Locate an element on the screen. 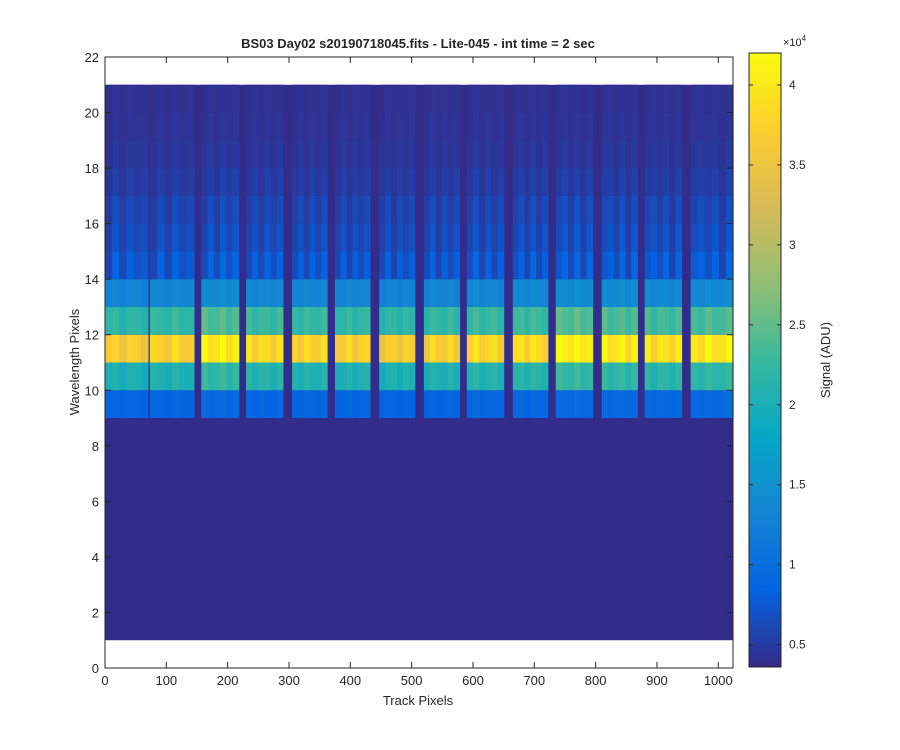  y-tick-label: 16 is located at coordinates (92, 224).